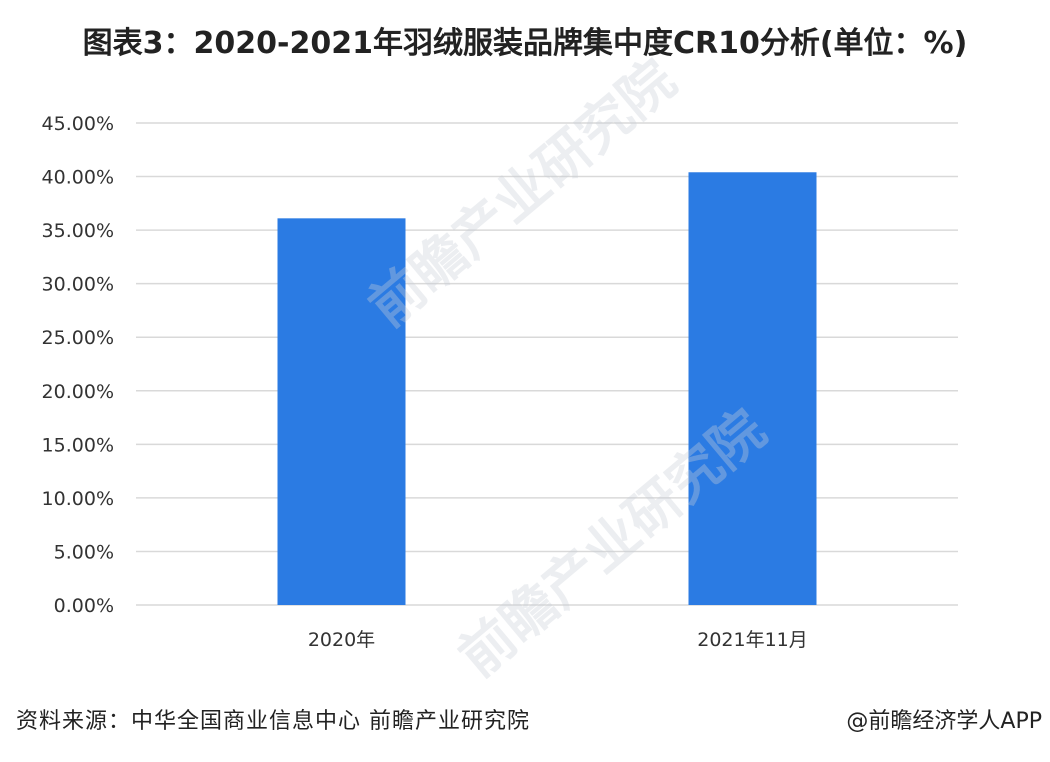 The height and width of the screenshot is (762, 1050). What do you see at coordinates (78, 338) in the screenshot?
I see `y-tick-label: 25.00%` at bounding box center [78, 338].